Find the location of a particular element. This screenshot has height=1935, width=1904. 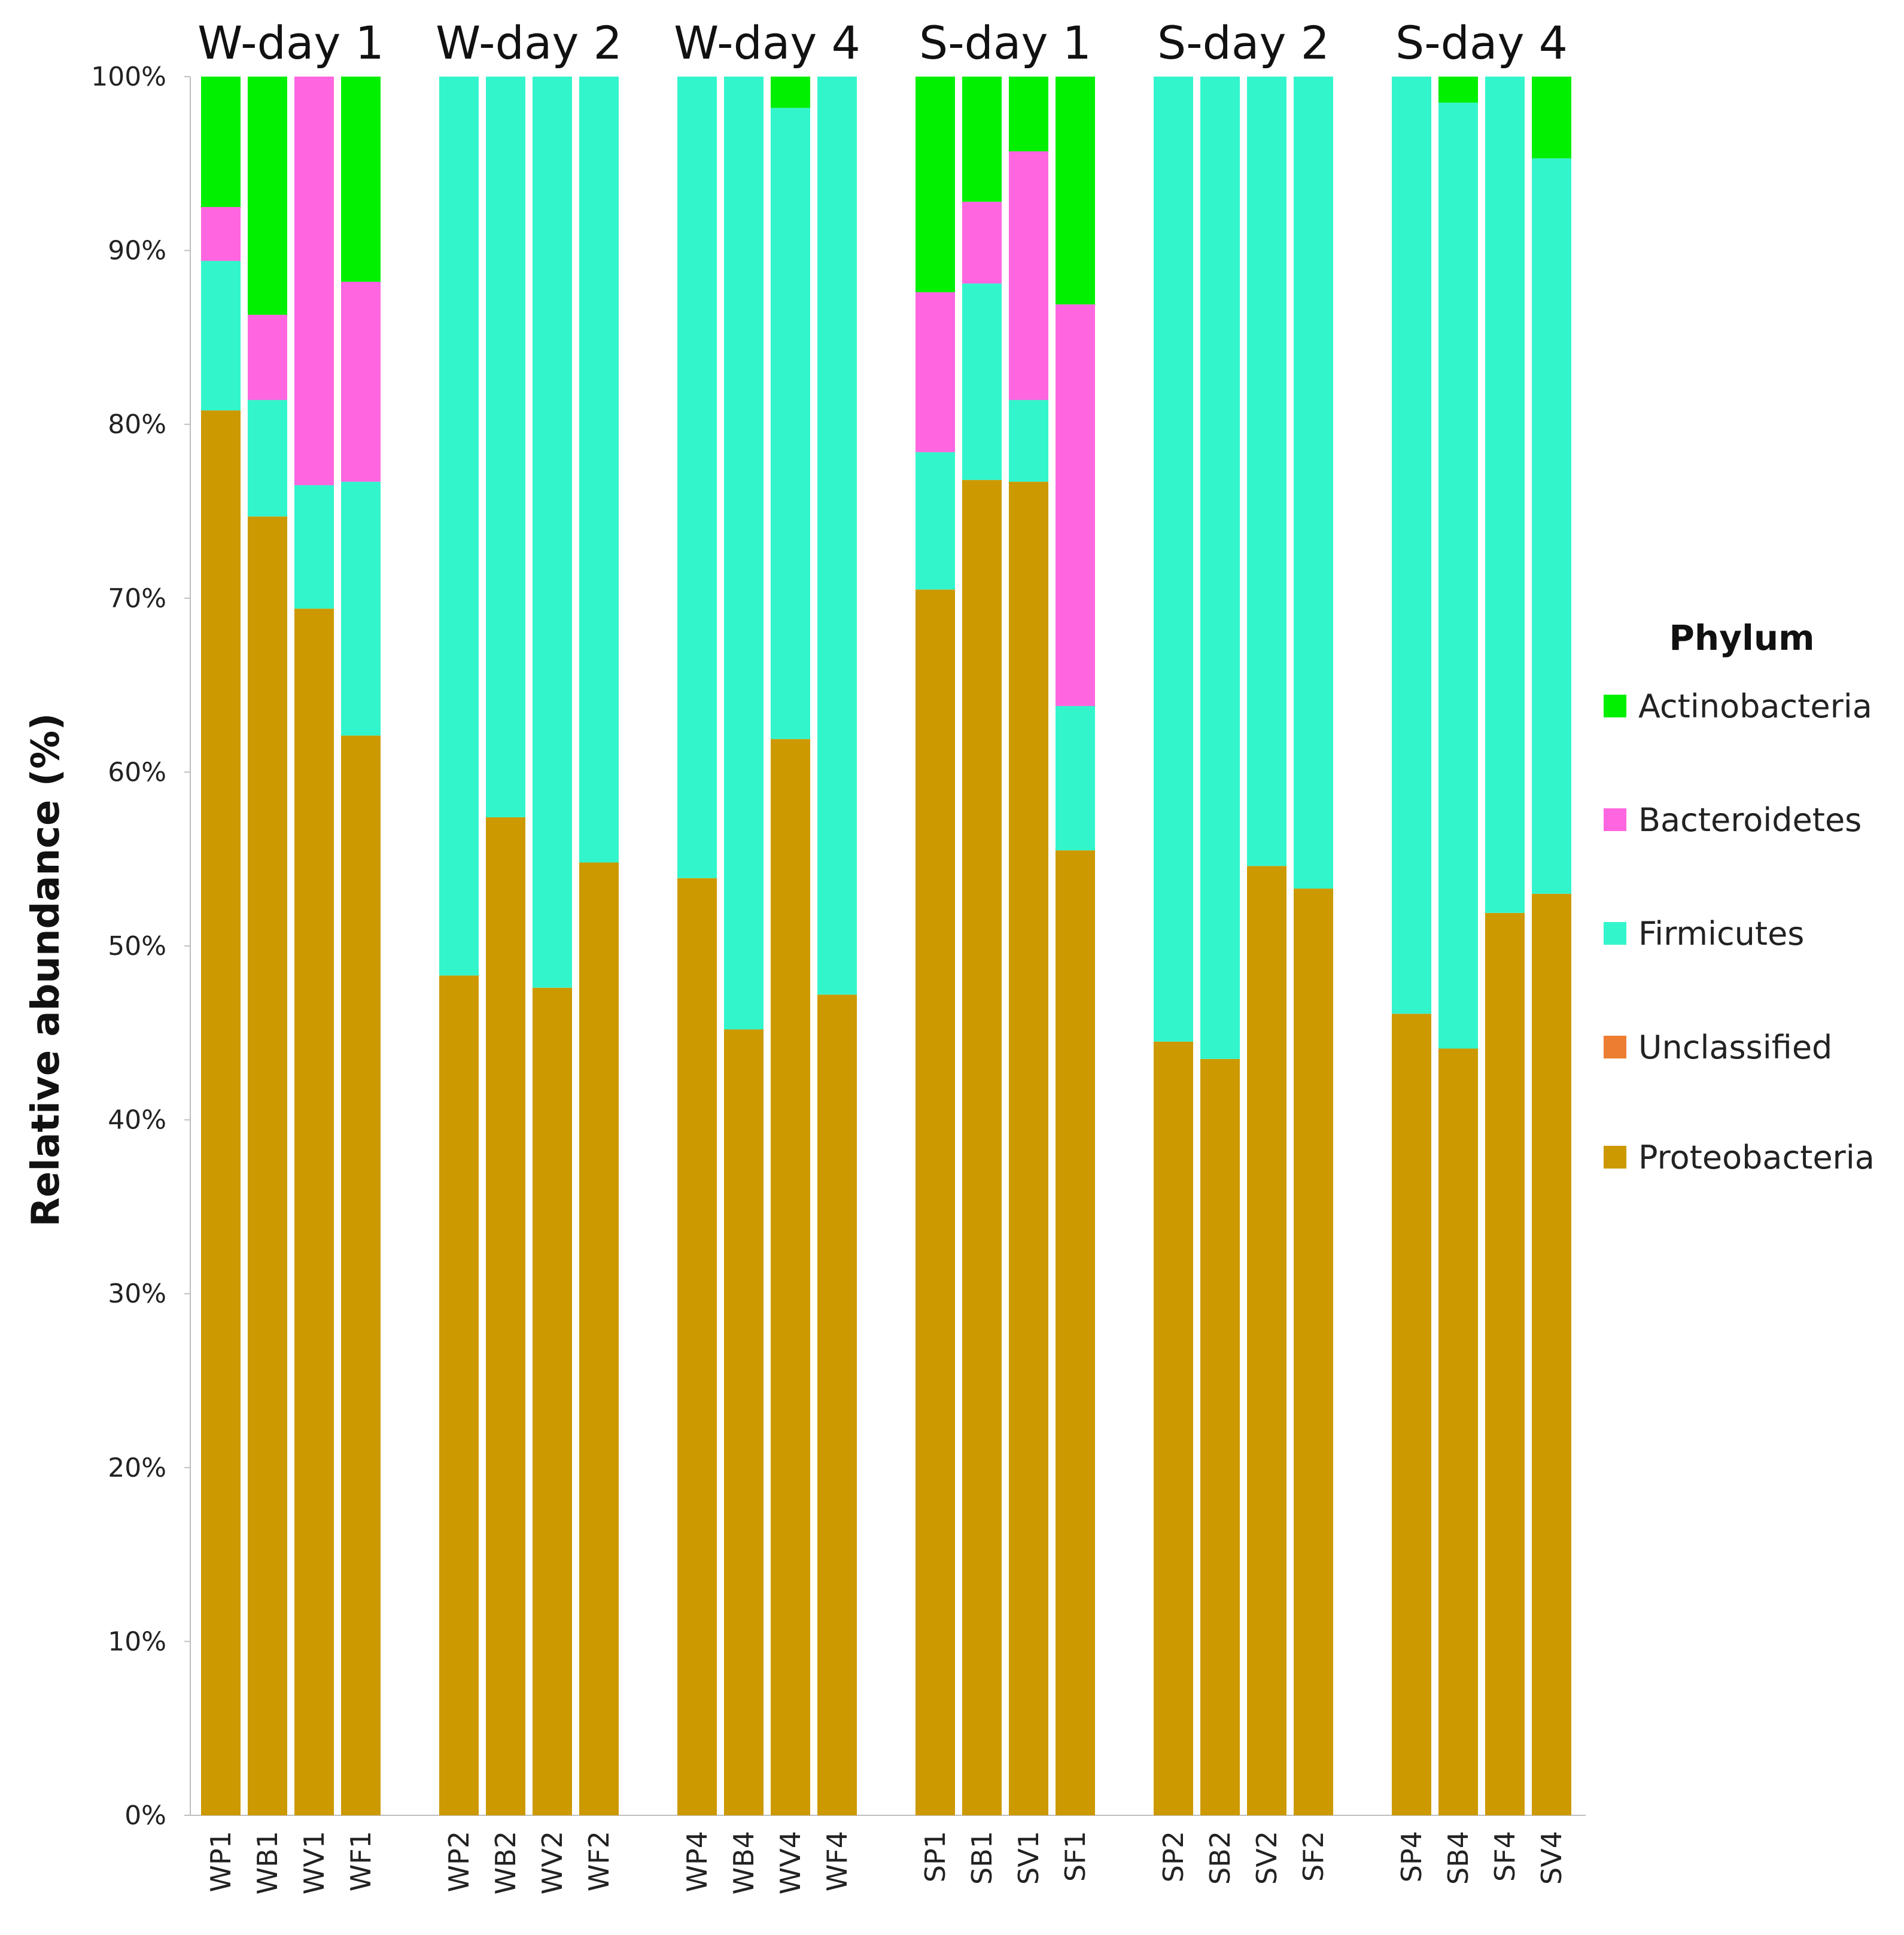

x-tick-label: SV1 is located at coordinates (1029, 1858).